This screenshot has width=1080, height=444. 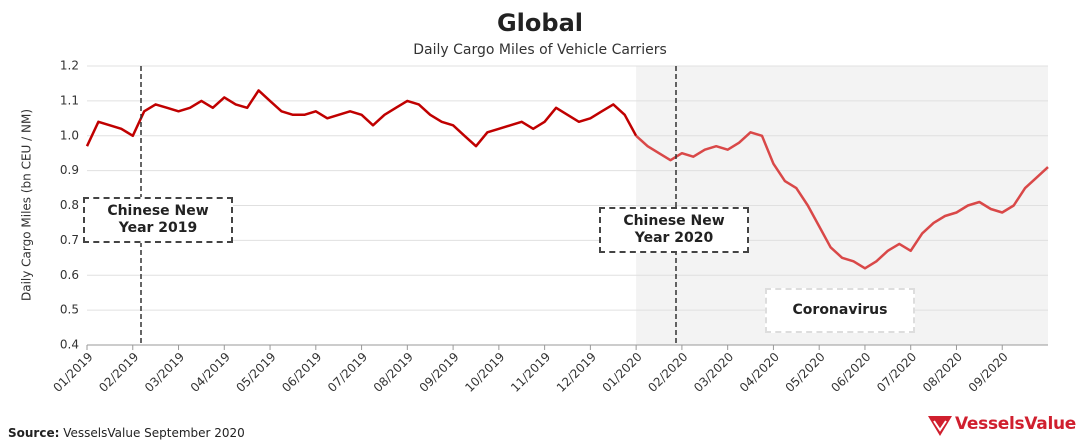 I want to click on source: Source: VesselsValue September 2020, so click(x=126, y=433).